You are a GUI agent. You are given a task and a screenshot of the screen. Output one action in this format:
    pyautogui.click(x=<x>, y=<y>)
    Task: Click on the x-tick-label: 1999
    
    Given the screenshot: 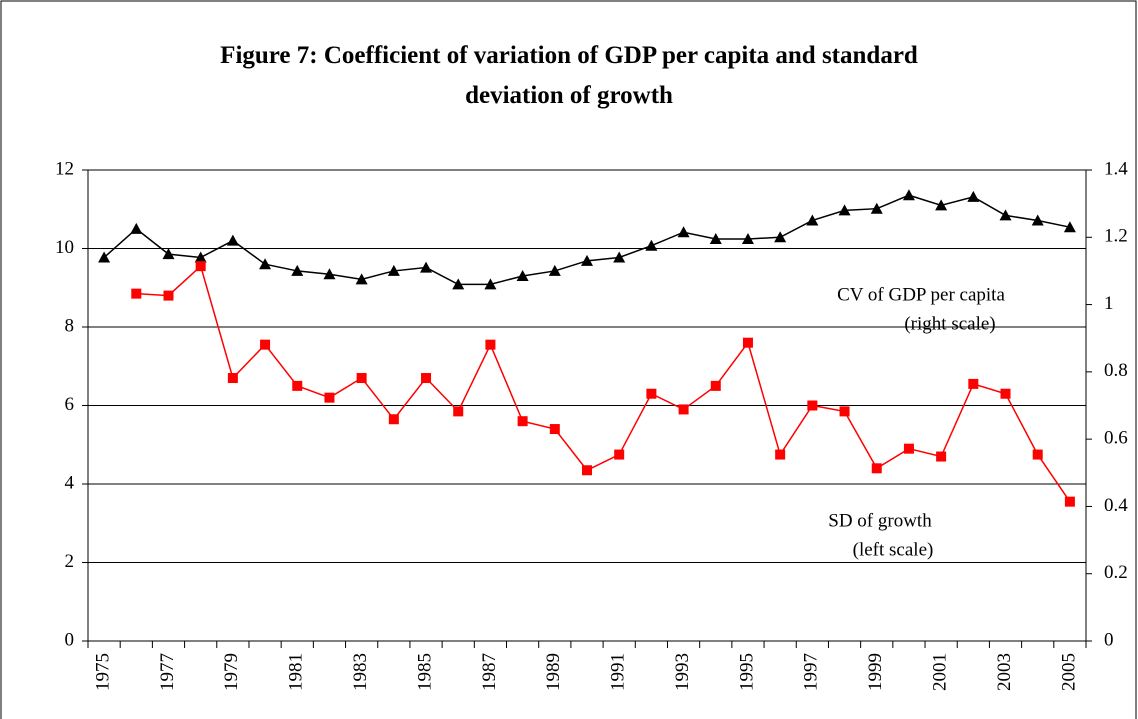 What is the action you would take?
    pyautogui.click(x=875, y=672)
    